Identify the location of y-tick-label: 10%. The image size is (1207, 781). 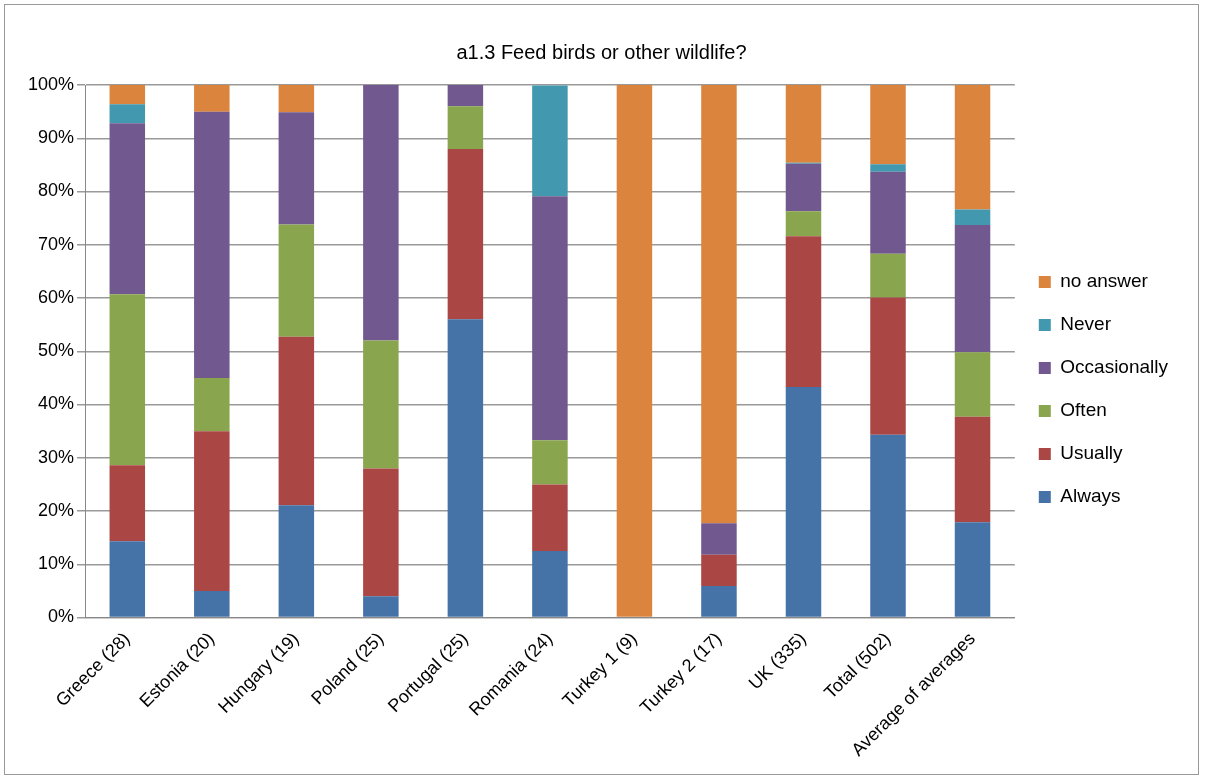
(56, 563).